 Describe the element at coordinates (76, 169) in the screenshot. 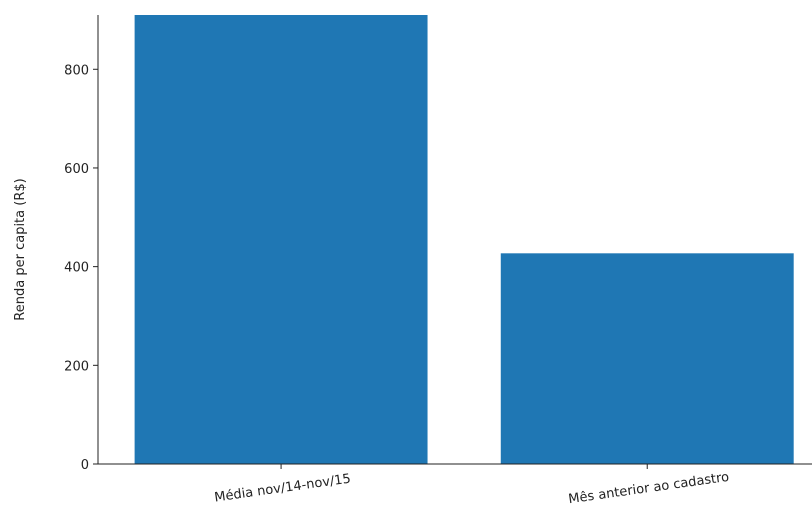

I see `y-tick-label-3: 600` at that location.